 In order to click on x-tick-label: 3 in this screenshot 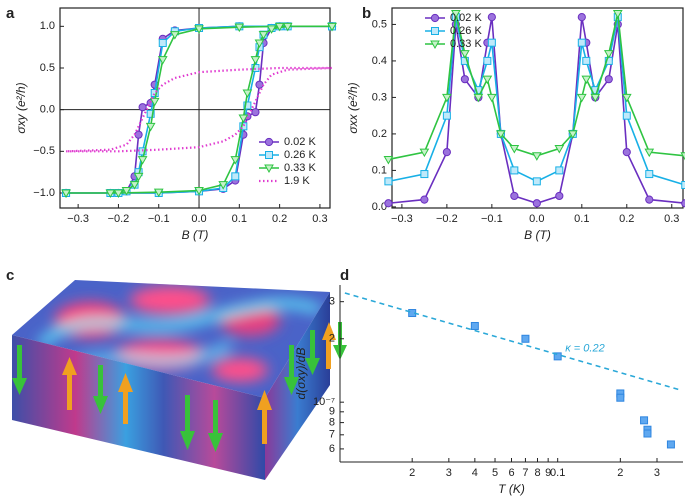, I will do `click(657, 473)`.